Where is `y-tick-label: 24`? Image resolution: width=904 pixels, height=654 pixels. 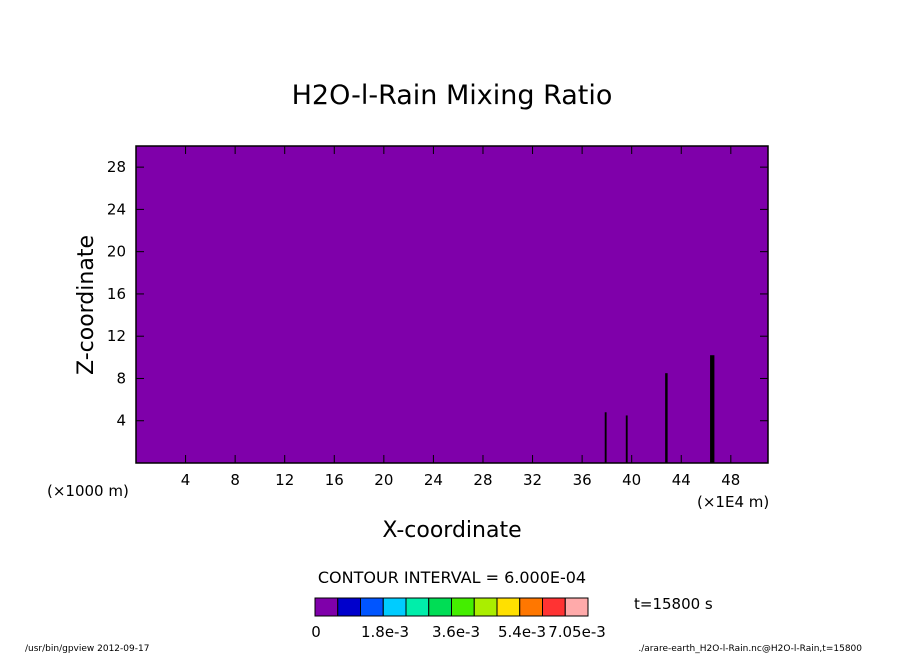 y-tick-label: 24 is located at coordinates (116, 209).